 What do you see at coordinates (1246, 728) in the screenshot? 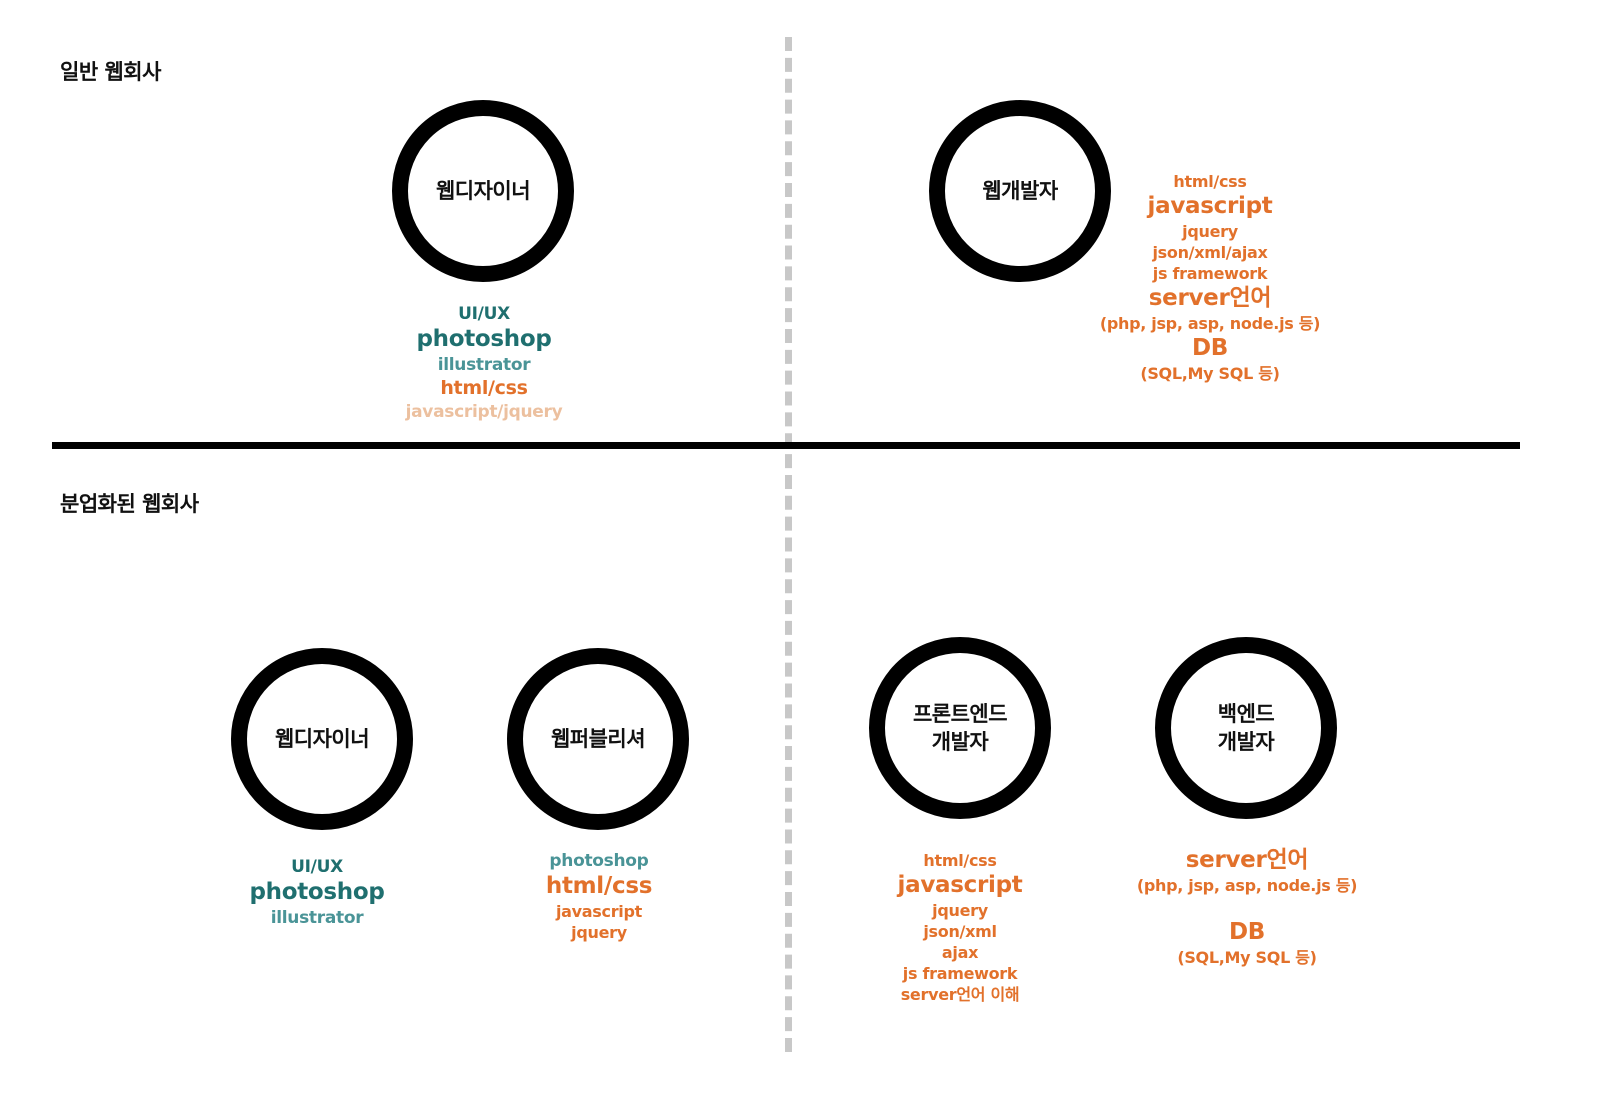
I see `role-circle-backend-developer: 백엔드 개발자` at bounding box center [1246, 728].